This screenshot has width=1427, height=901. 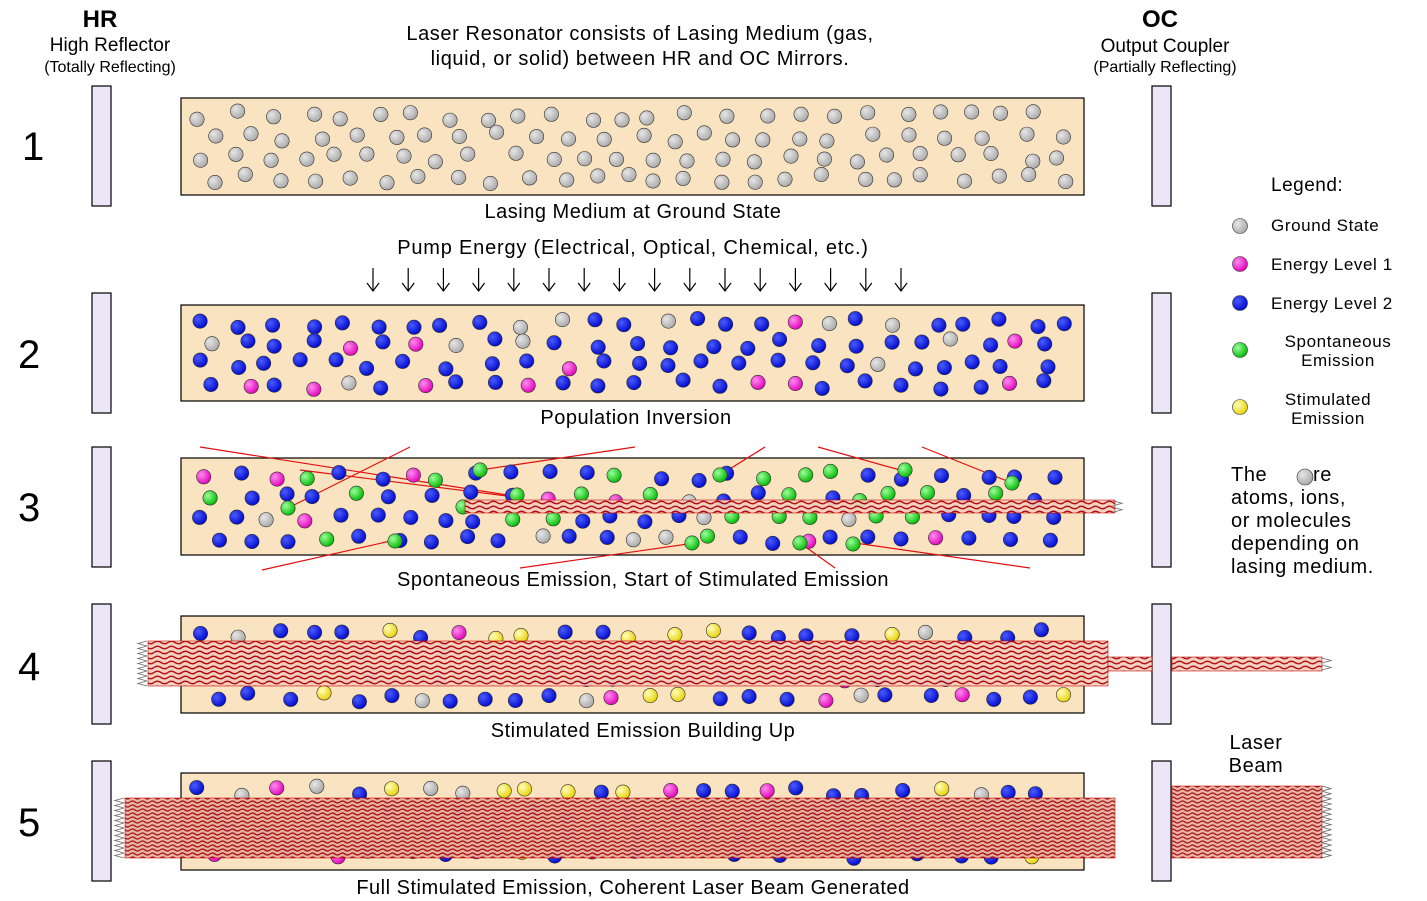 What do you see at coordinates (1256, 766) in the screenshot?
I see `laser-beam-label-line-2: Beam` at bounding box center [1256, 766].